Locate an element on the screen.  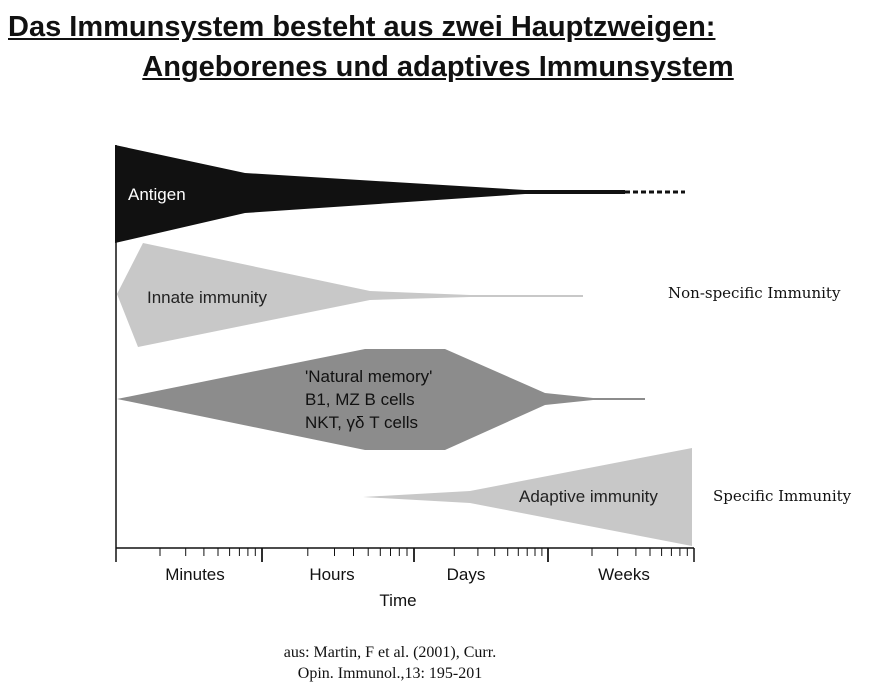
x-axis-label: Time is located at coordinates (397, 600).